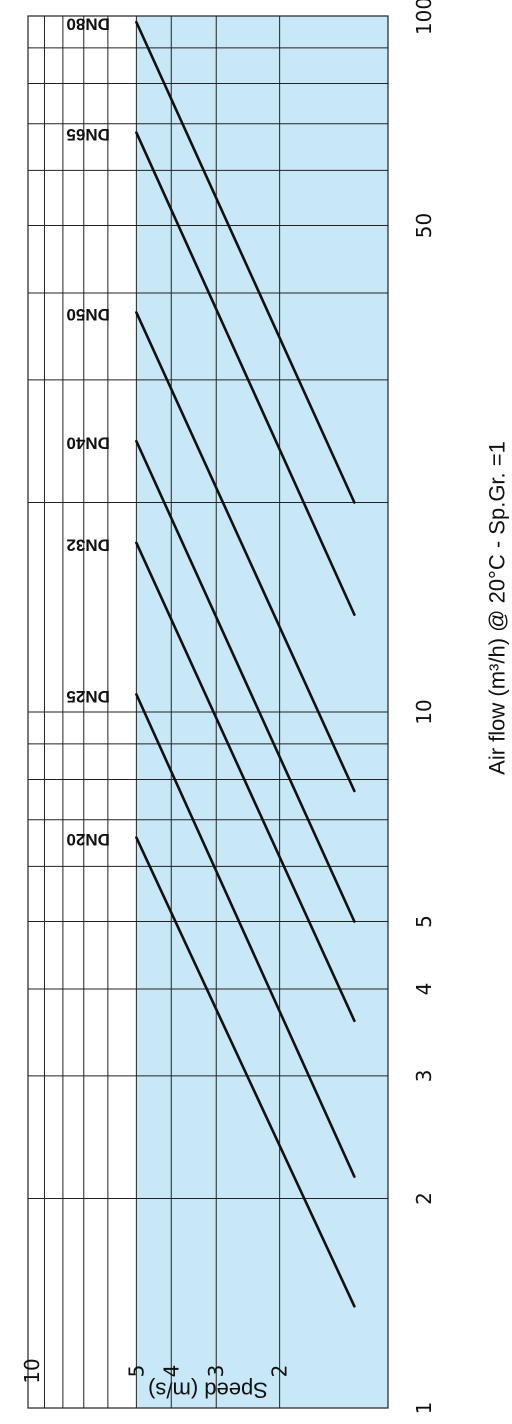 This screenshot has width=512, height=1424. Describe the element at coordinates (87, 134) in the screenshot. I see `series-label-dn65: DN65` at that location.